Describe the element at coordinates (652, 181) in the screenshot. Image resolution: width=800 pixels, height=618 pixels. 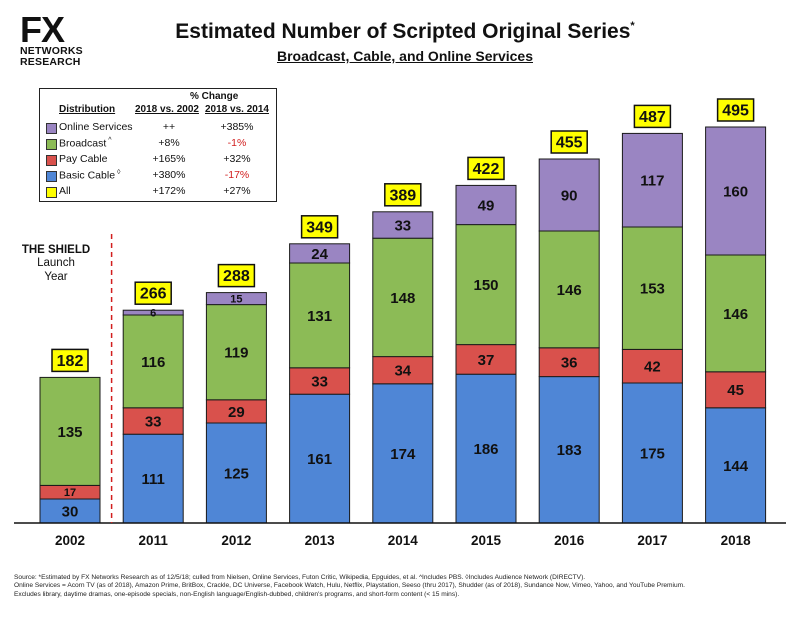
I see `bar-segment-label: 117` at that location.